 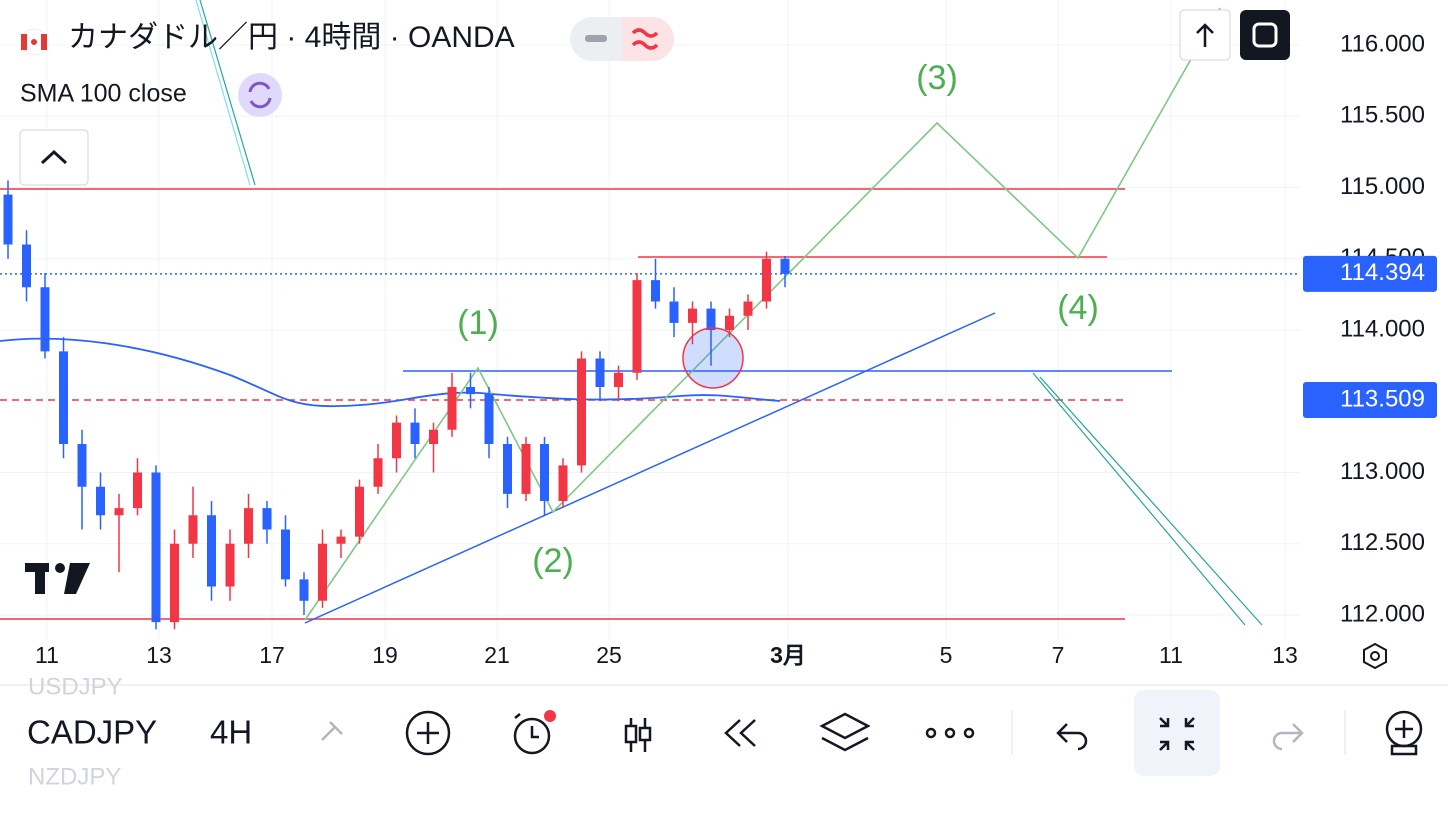 I want to click on time-label: 13, so click(x=1285, y=655).